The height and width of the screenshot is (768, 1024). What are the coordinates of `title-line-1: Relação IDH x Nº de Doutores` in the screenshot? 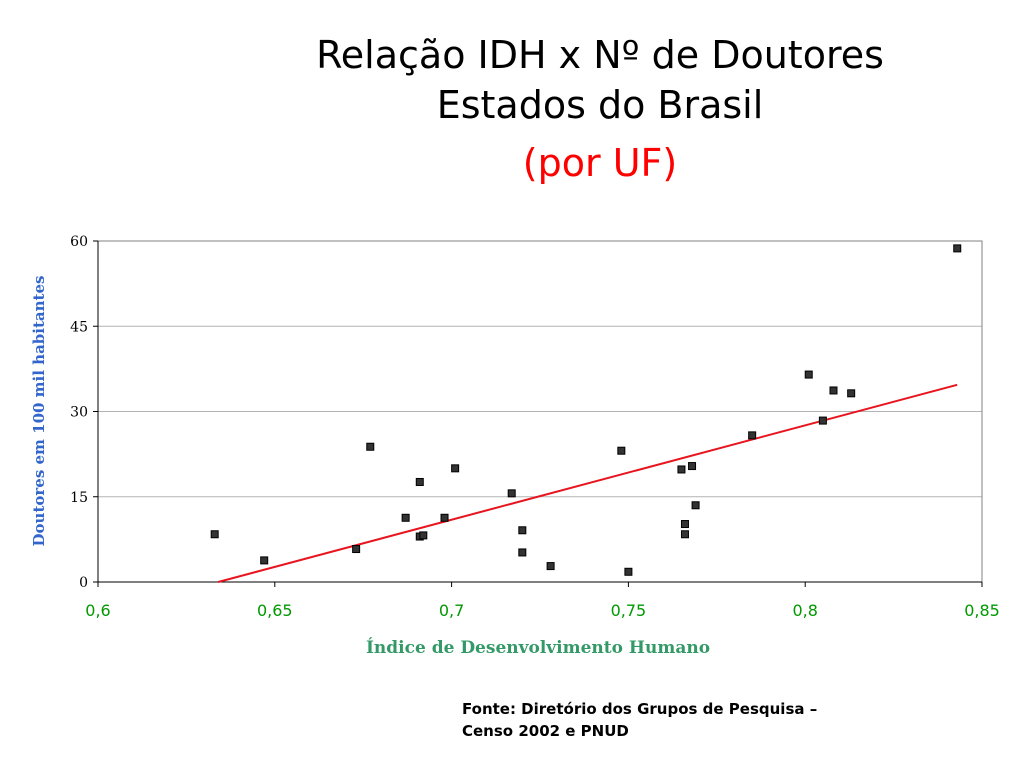 It's located at (600, 55).